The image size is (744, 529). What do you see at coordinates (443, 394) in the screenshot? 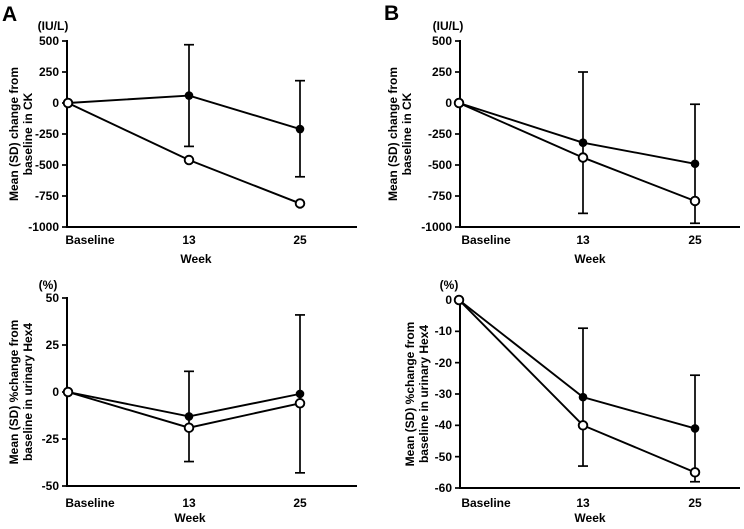
I see `y-axis-tick-label: -30` at bounding box center [443, 394].